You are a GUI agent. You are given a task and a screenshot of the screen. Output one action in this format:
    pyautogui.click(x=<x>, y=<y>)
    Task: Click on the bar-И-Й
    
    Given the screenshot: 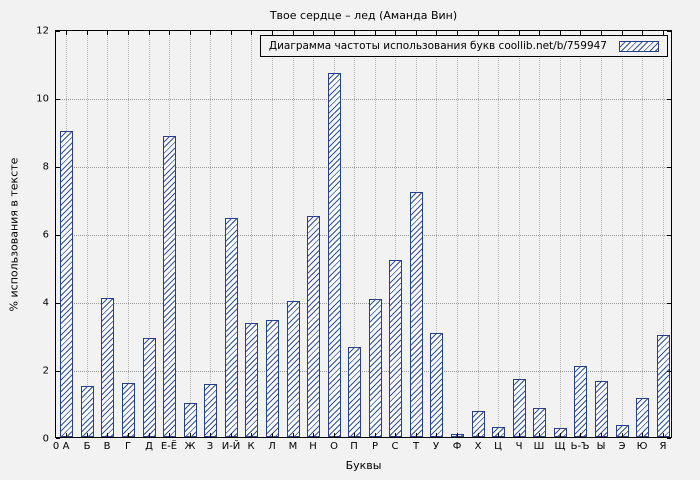 What is the action you would take?
    pyautogui.click(x=231, y=327)
    